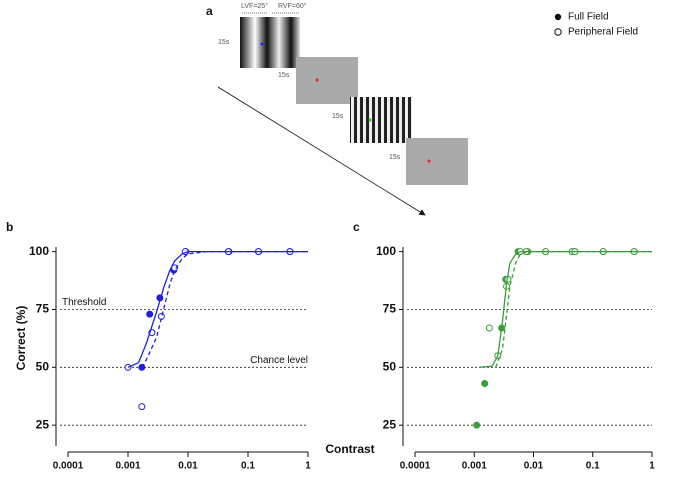 Image resolution: width=675 pixels, height=484 pixels. What do you see at coordinates (349, 449) in the screenshot?
I see `x-axis-label: Contrast` at bounding box center [349, 449].